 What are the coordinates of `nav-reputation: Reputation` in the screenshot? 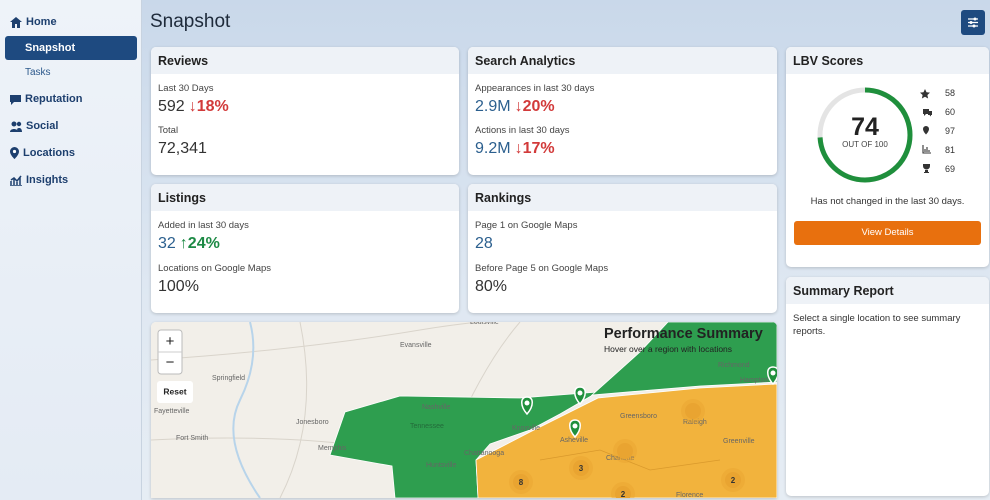 It's located at (46, 99).